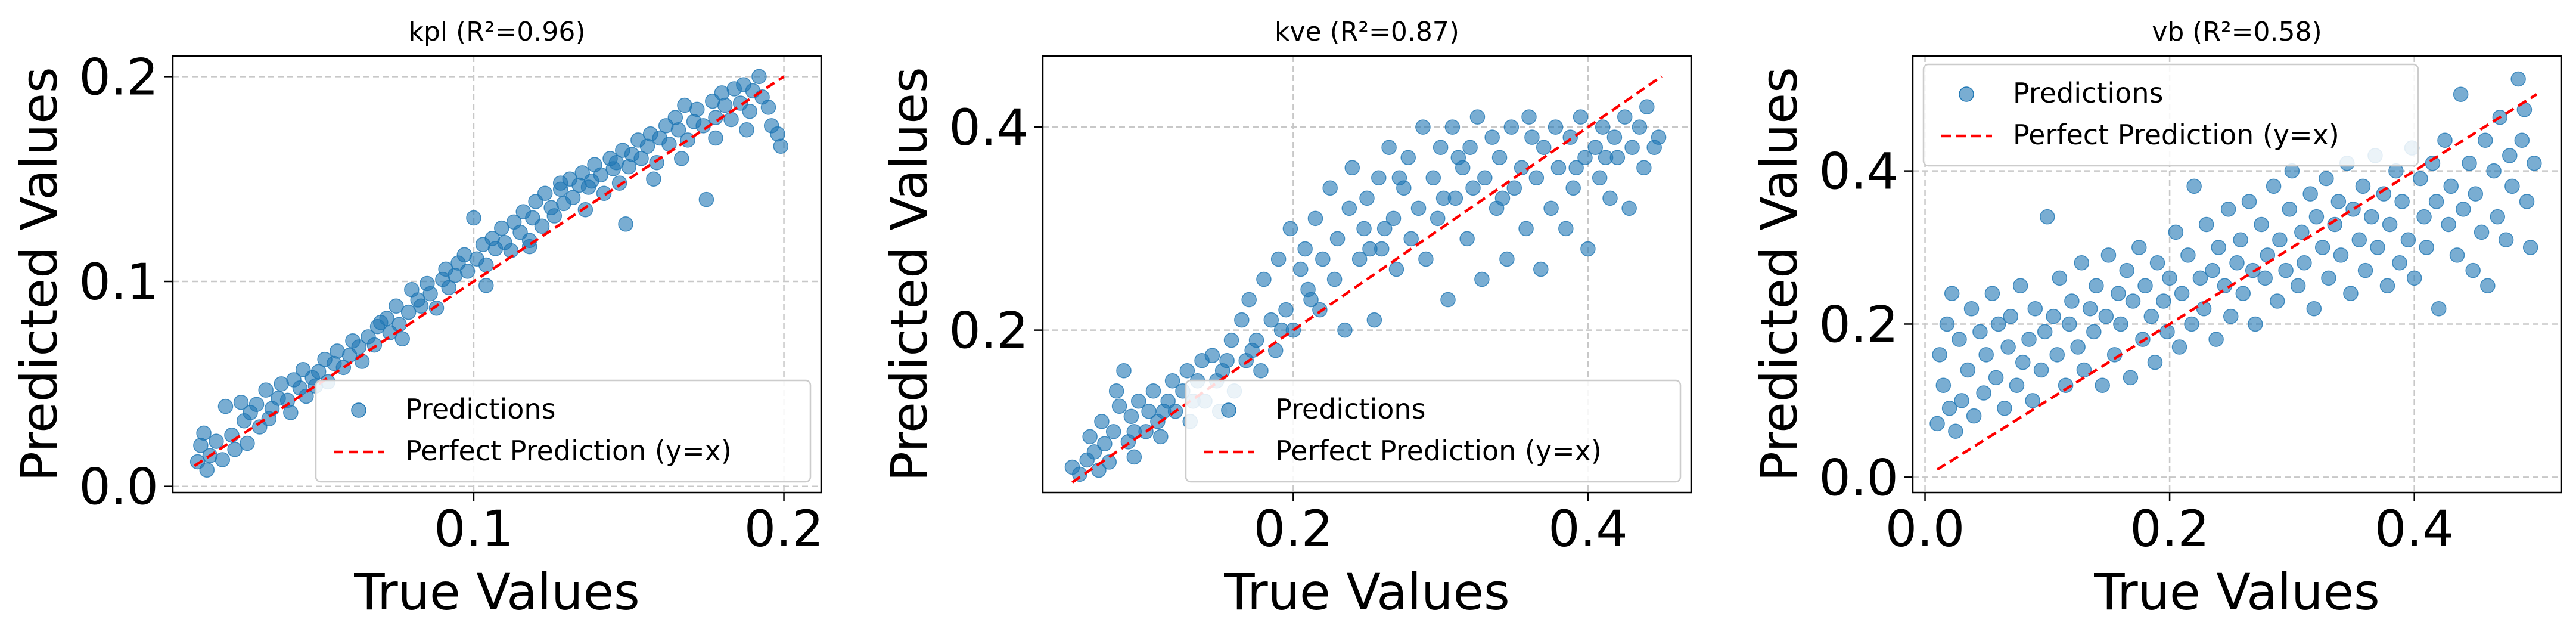  I want to click on y-tick-label: 0.4, so click(1858, 172).